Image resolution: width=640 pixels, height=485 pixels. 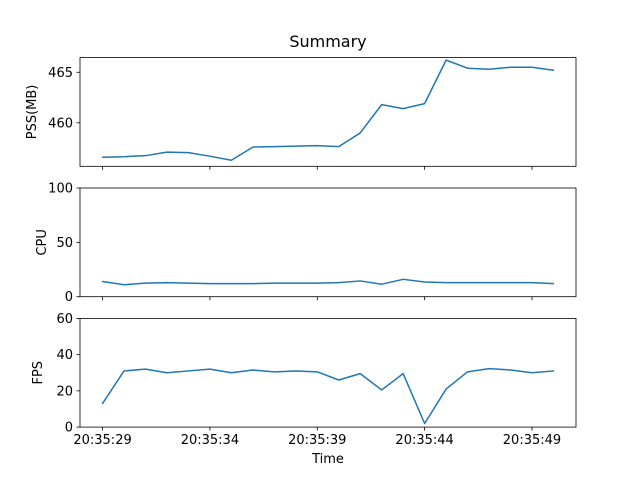 What do you see at coordinates (38, 373) in the screenshot?
I see `y-axis-label: FPS` at bounding box center [38, 373].